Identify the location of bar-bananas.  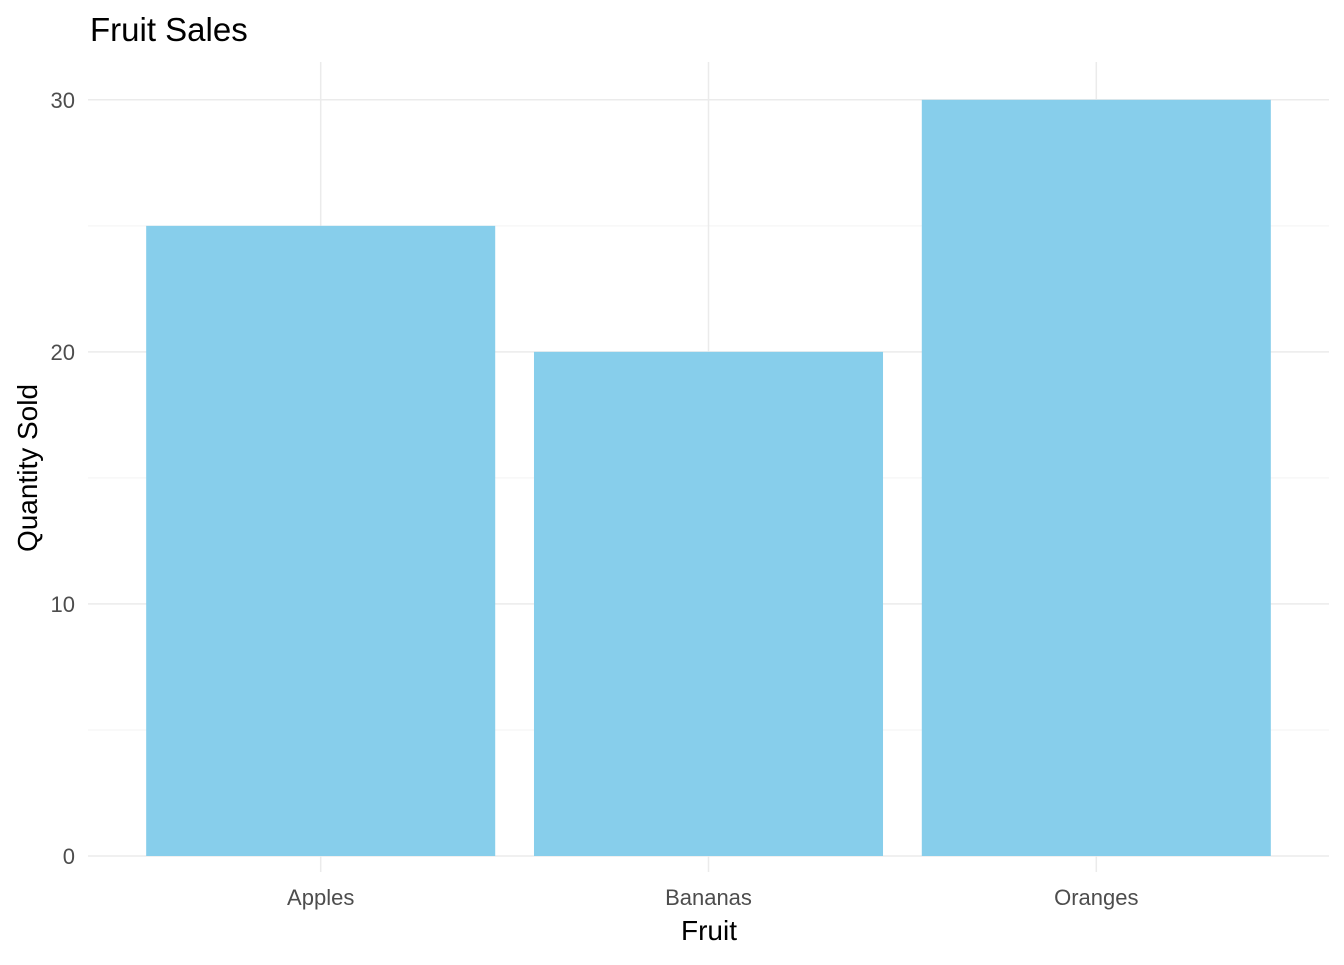
(708, 603).